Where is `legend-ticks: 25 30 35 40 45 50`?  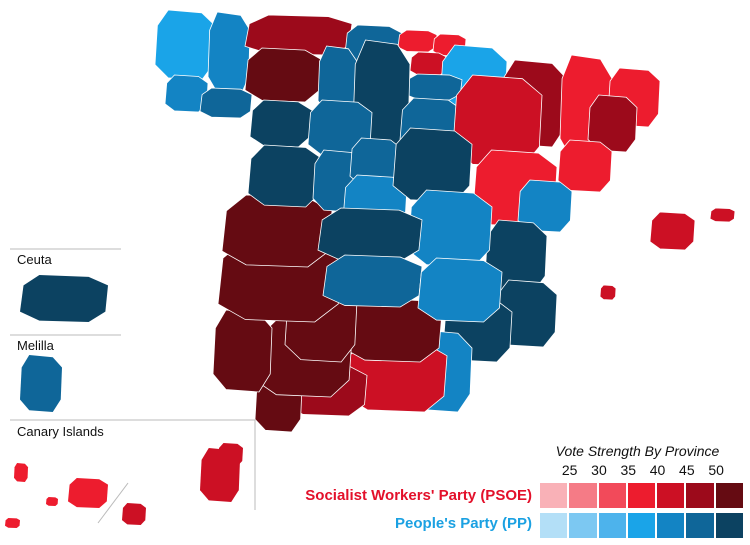 legend-ticks: 25 30 35 40 45 50 is located at coordinates (635, 470).